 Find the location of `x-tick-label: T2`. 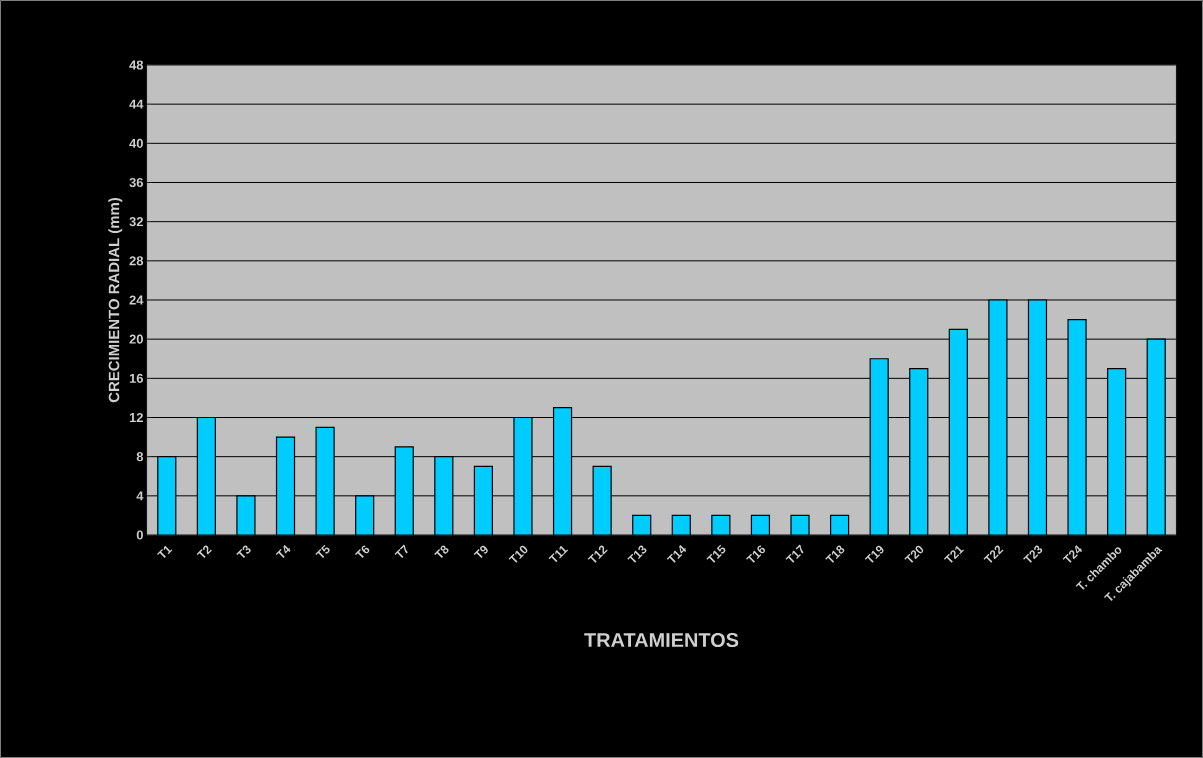

x-tick-label: T2 is located at coordinates (204, 552).